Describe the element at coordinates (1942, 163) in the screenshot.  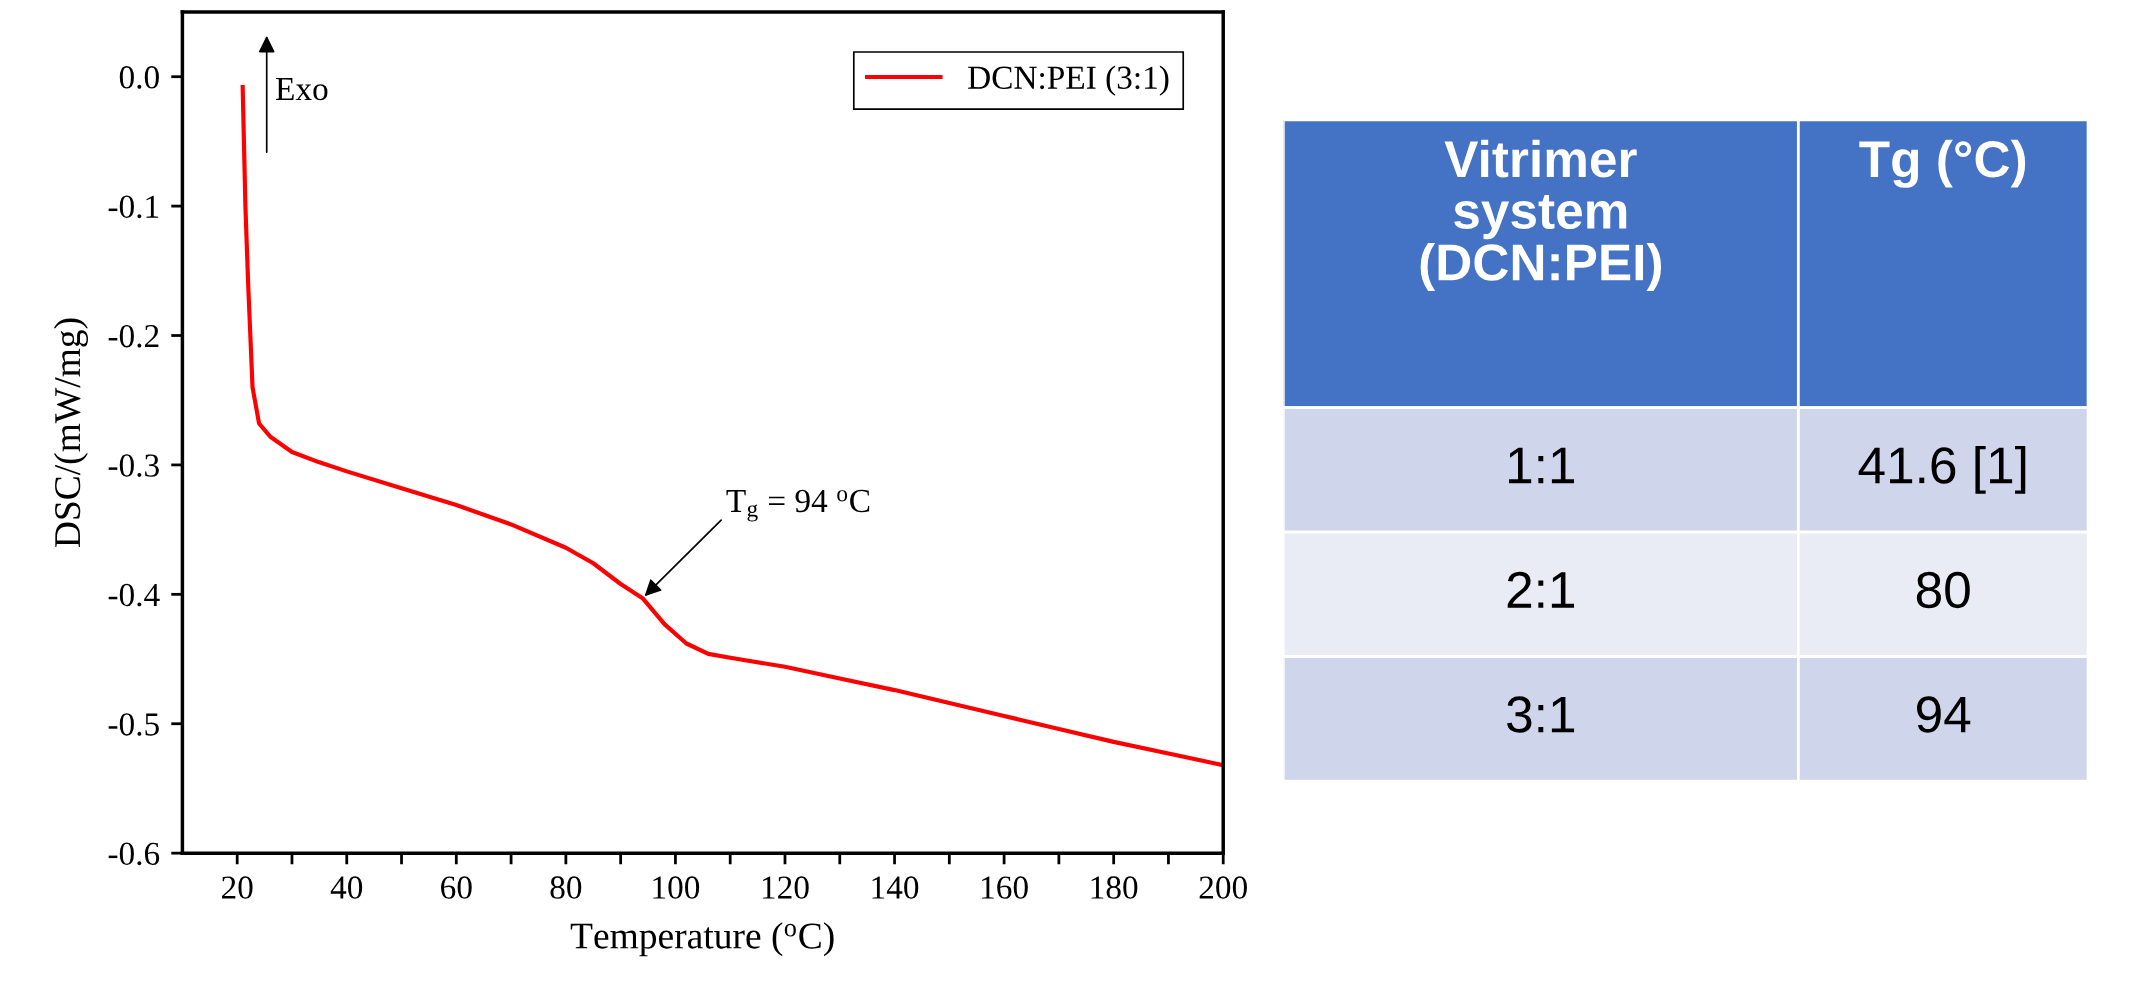
I see `category-label: Tg (°C)` at that location.